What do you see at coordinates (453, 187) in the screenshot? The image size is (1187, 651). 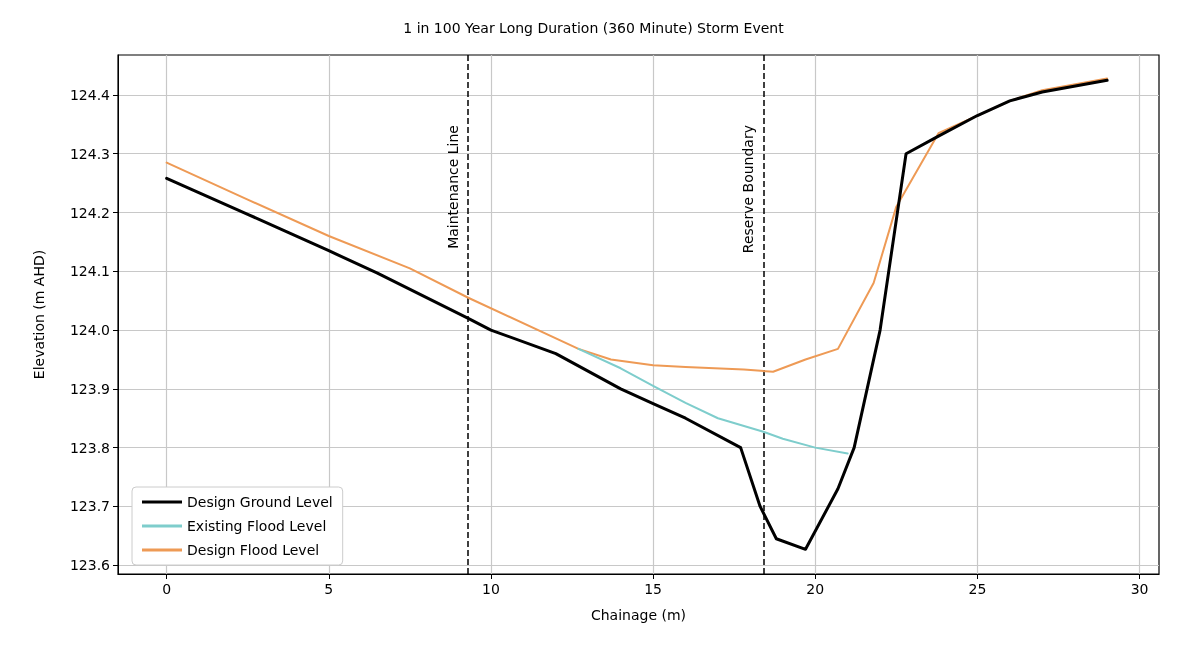 I see `ref-line-label: Maintenance Line` at bounding box center [453, 187].